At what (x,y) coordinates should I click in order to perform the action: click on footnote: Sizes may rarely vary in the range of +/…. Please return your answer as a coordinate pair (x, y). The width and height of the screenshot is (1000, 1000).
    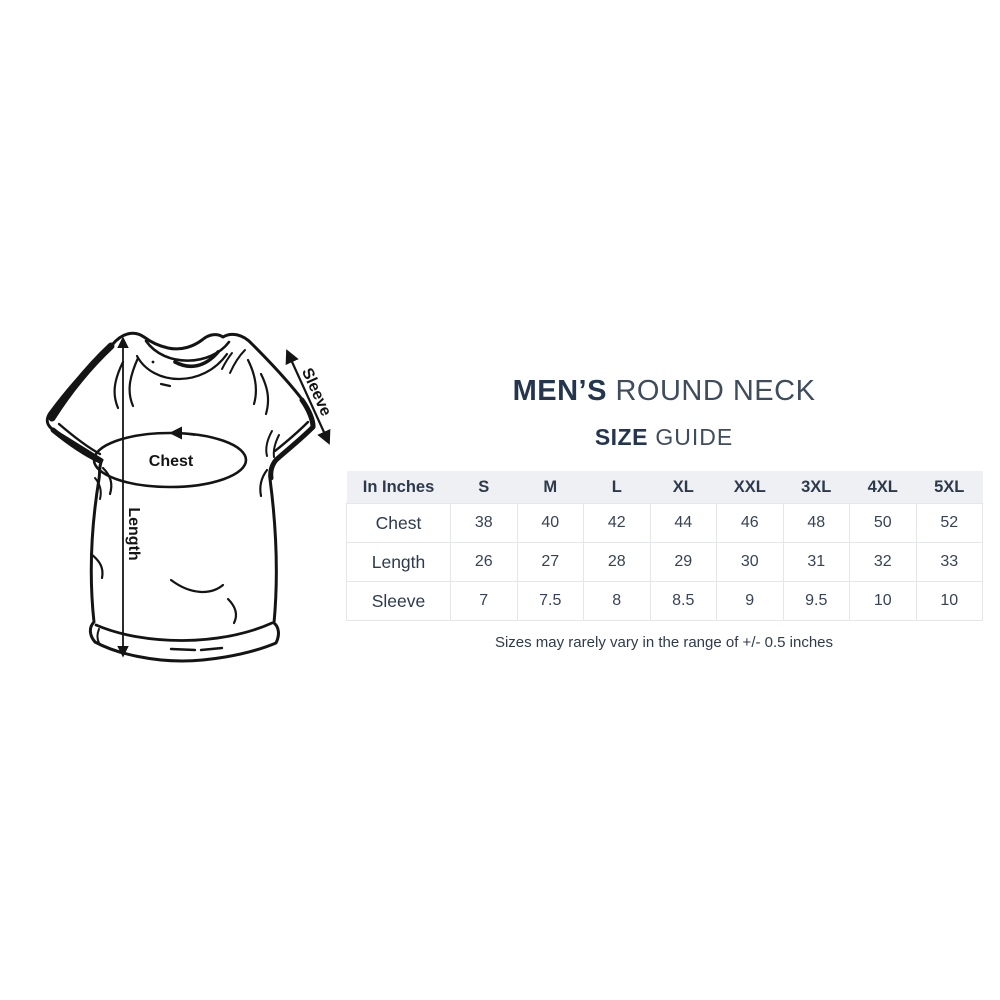
    Looking at the image, I should click on (664, 642).